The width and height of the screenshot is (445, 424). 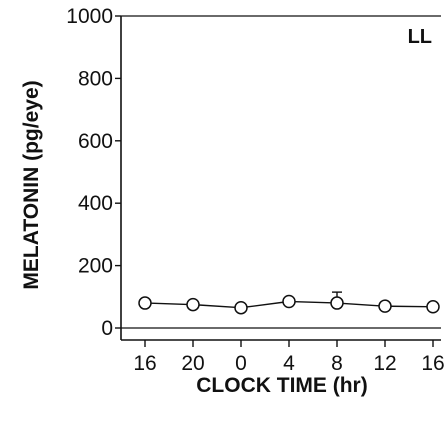 What do you see at coordinates (95, 203) in the screenshot?
I see `y-tick-label: 400` at bounding box center [95, 203].